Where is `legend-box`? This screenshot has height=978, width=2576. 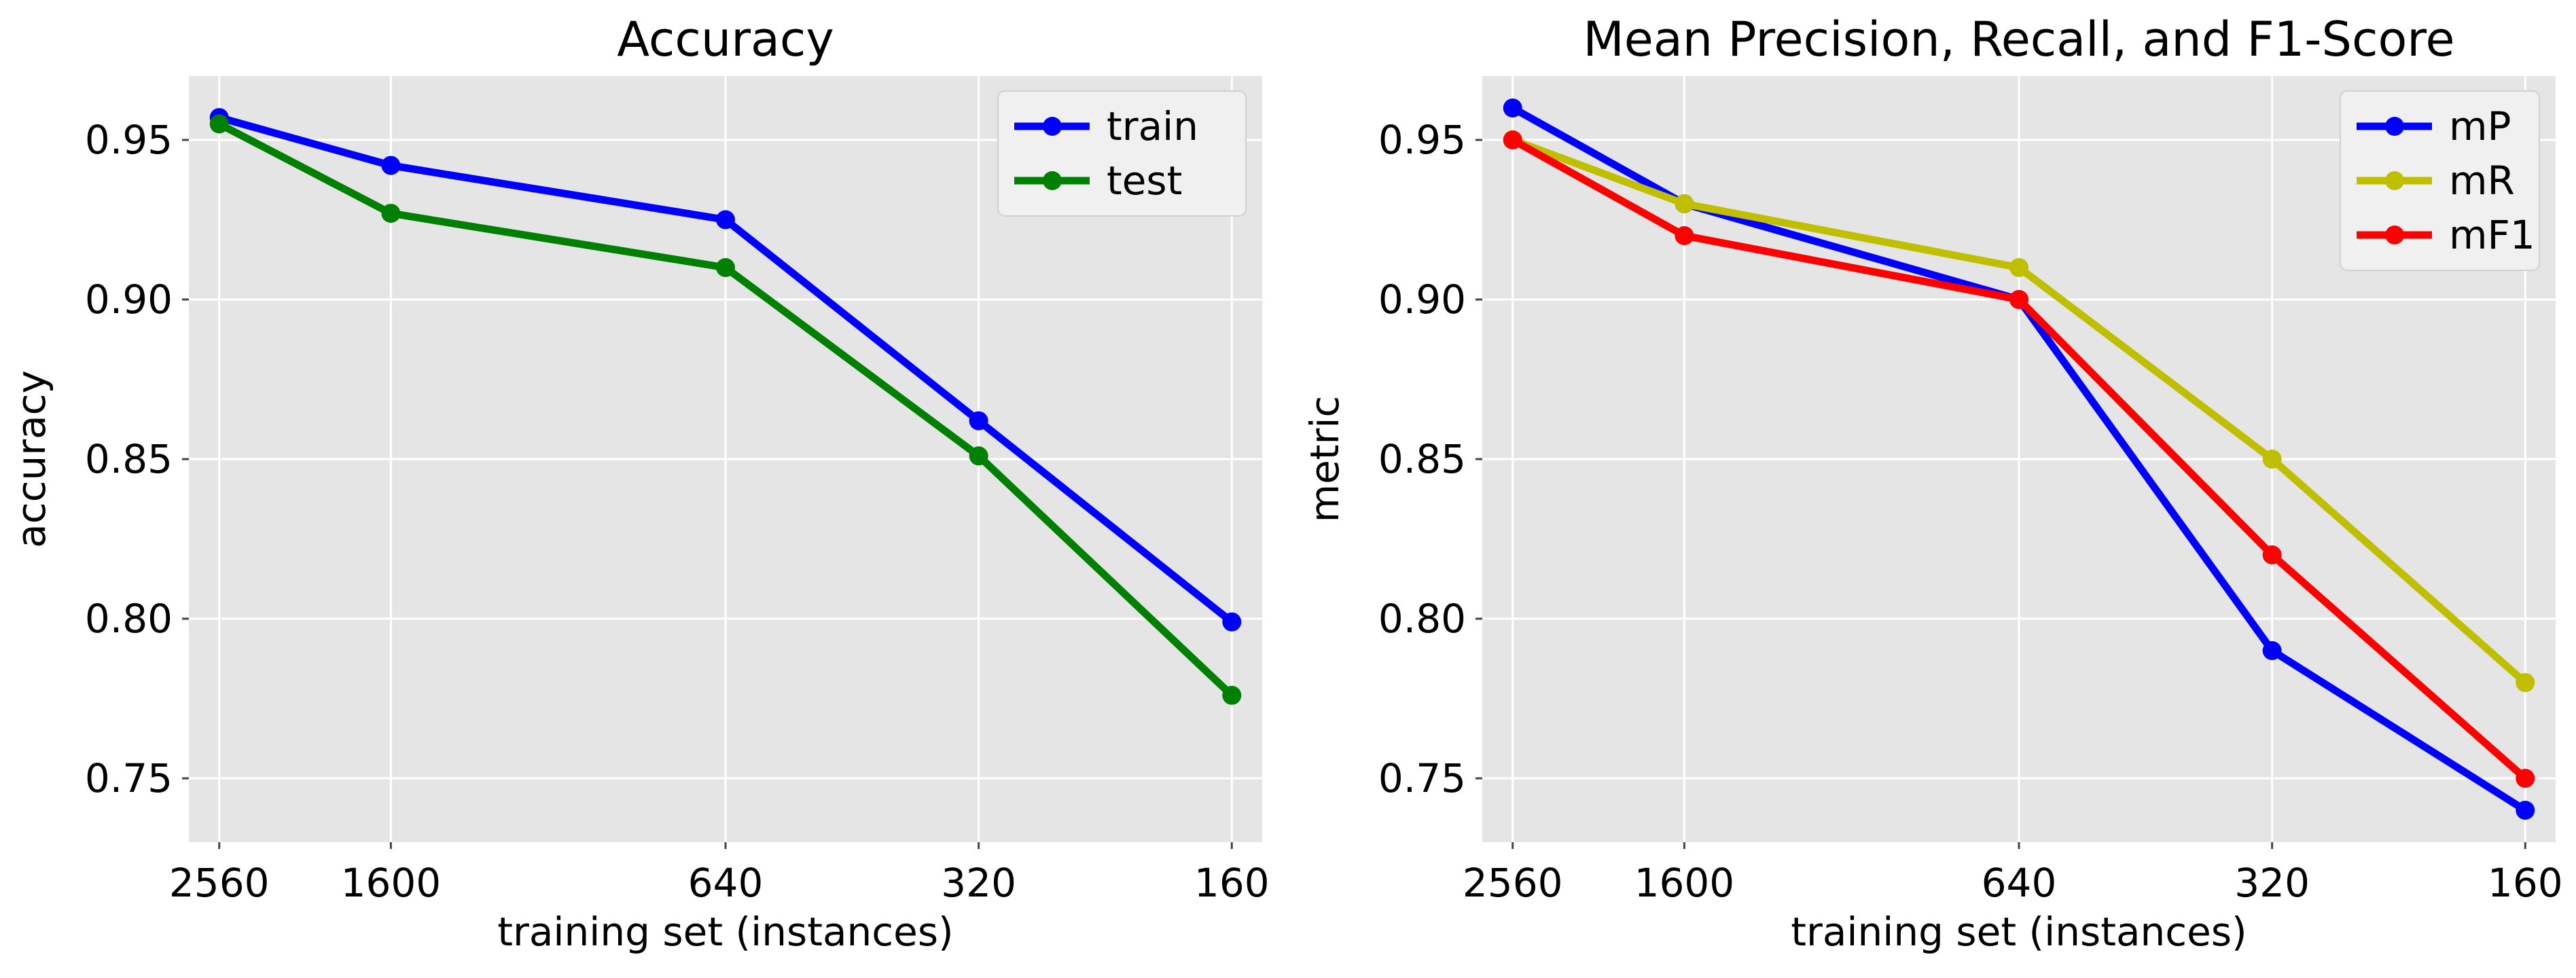
legend-box is located at coordinates (2440, 180).